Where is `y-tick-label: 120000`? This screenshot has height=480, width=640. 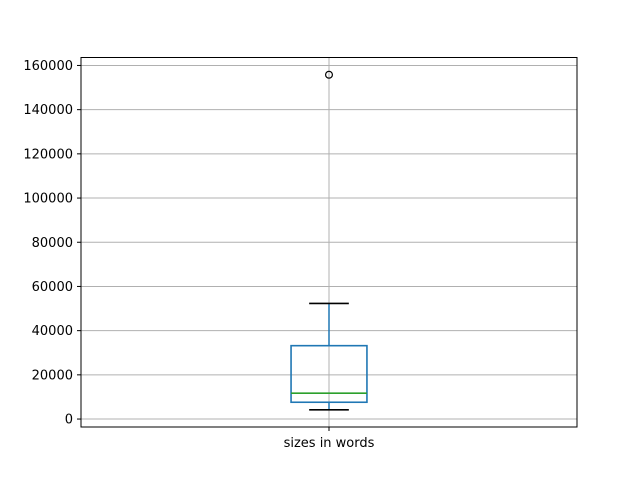
y-tick-label: 120000 is located at coordinates (48, 154).